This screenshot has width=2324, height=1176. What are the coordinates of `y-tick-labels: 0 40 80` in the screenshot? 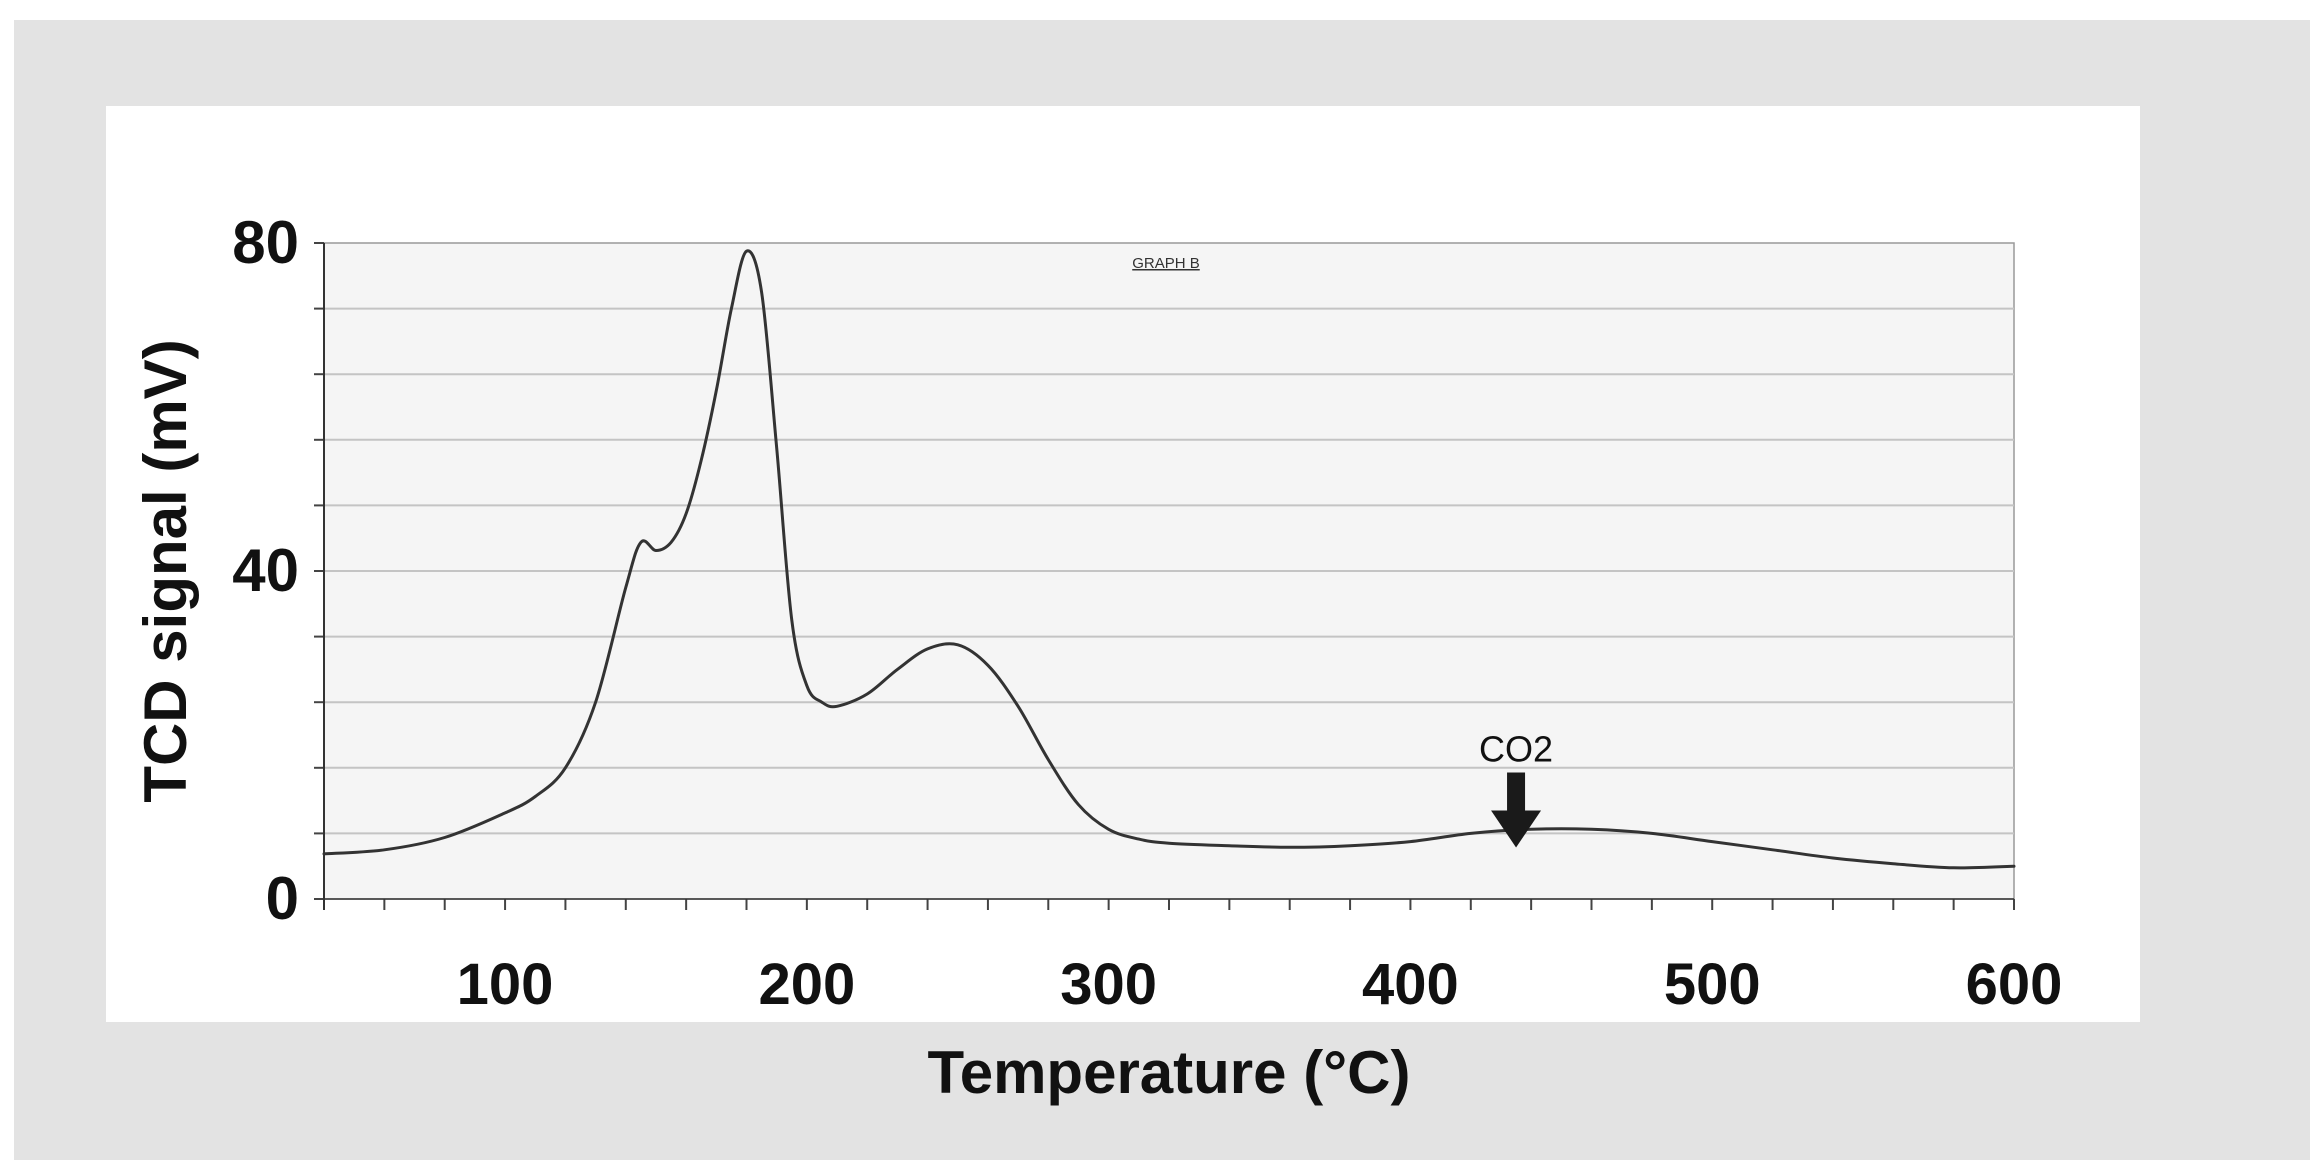 It's located at (265, 570).